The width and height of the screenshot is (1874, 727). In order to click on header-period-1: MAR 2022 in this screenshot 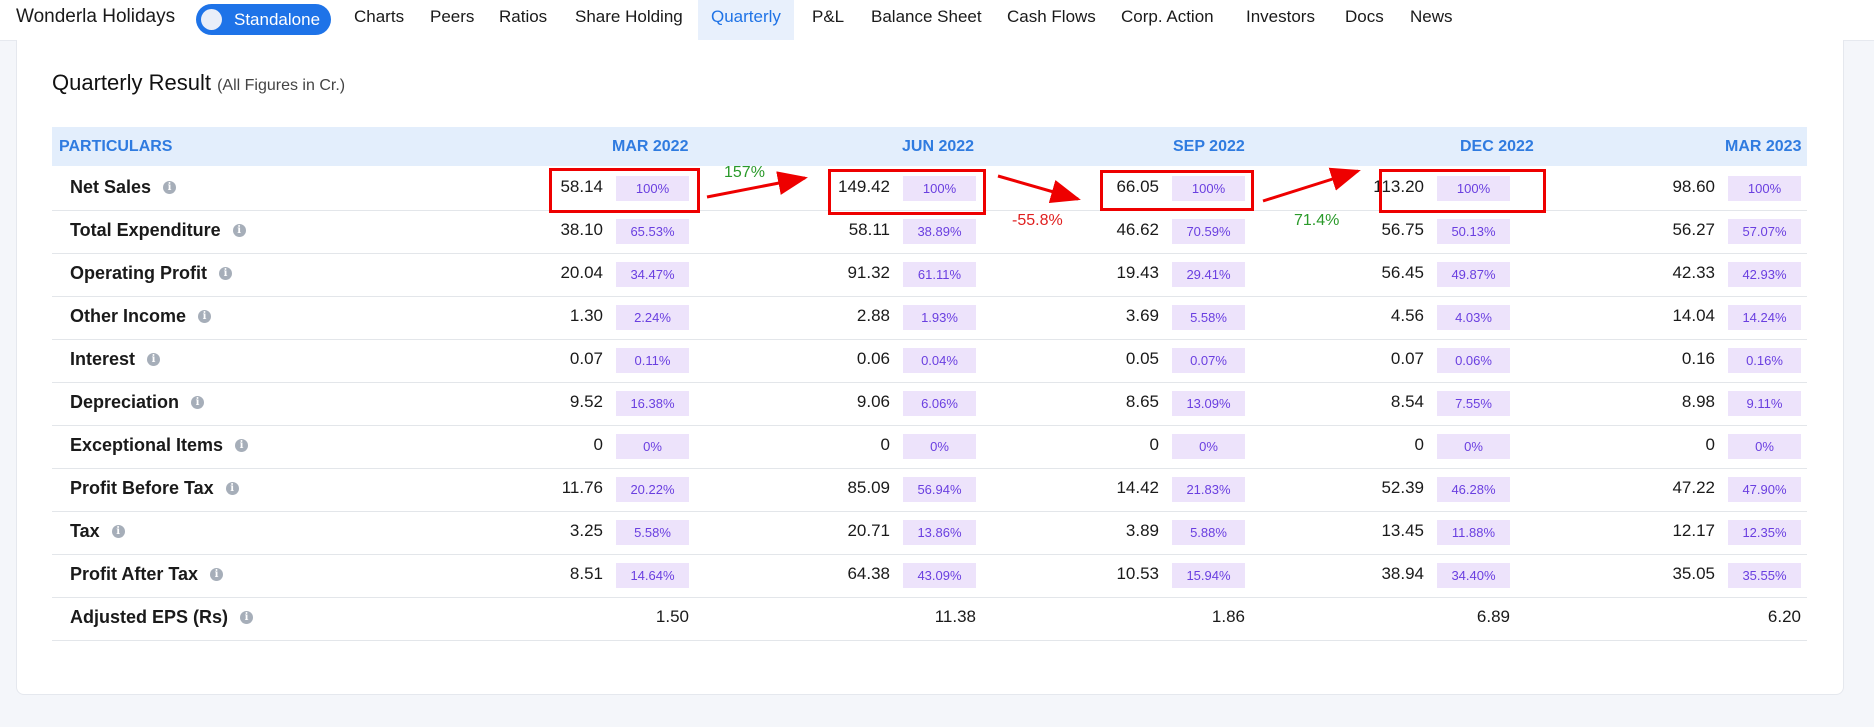, I will do `click(650, 146)`.